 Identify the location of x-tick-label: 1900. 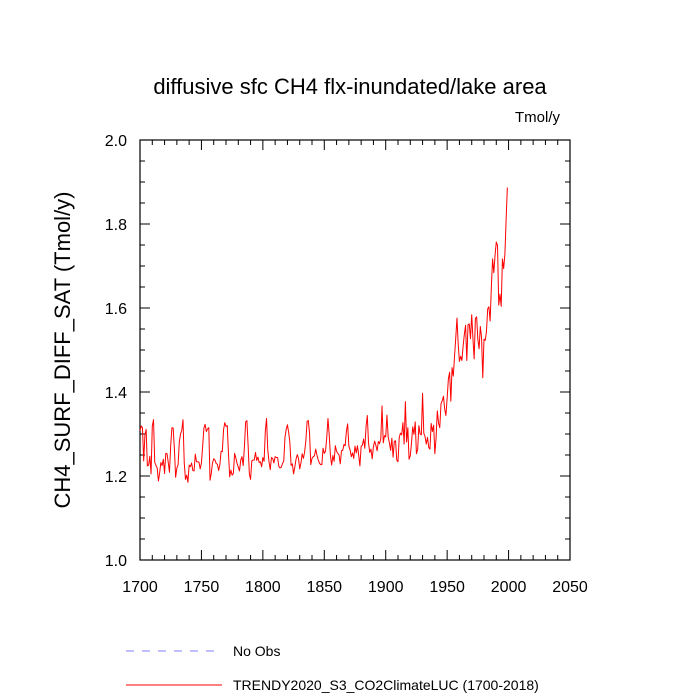
(386, 587).